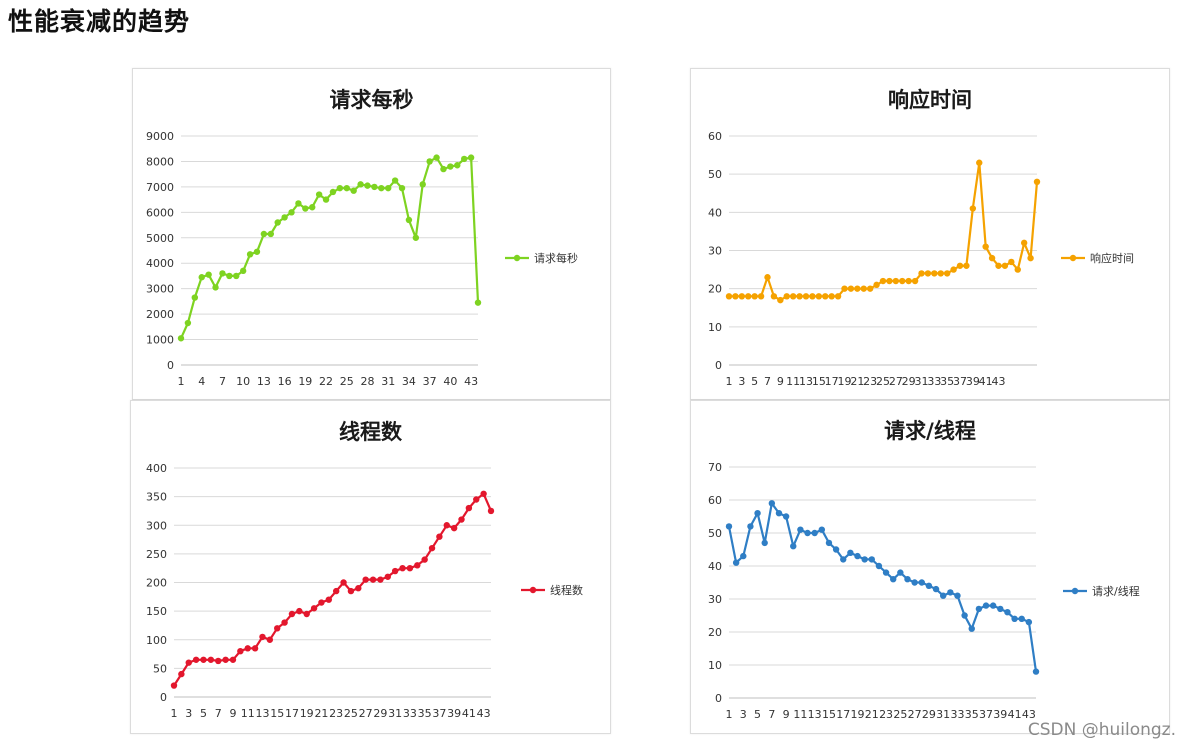 This screenshot has width=1184, height=746. Describe the element at coordinates (160, 187) in the screenshot. I see `y-tick-label: 7000` at that location.